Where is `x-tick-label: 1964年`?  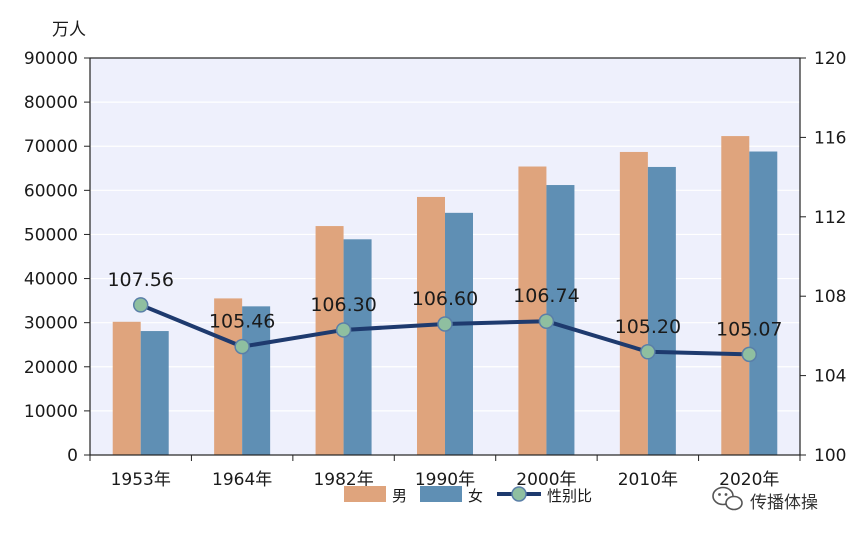 x-tick-label: 1964年 is located at coordinates (242, 480).